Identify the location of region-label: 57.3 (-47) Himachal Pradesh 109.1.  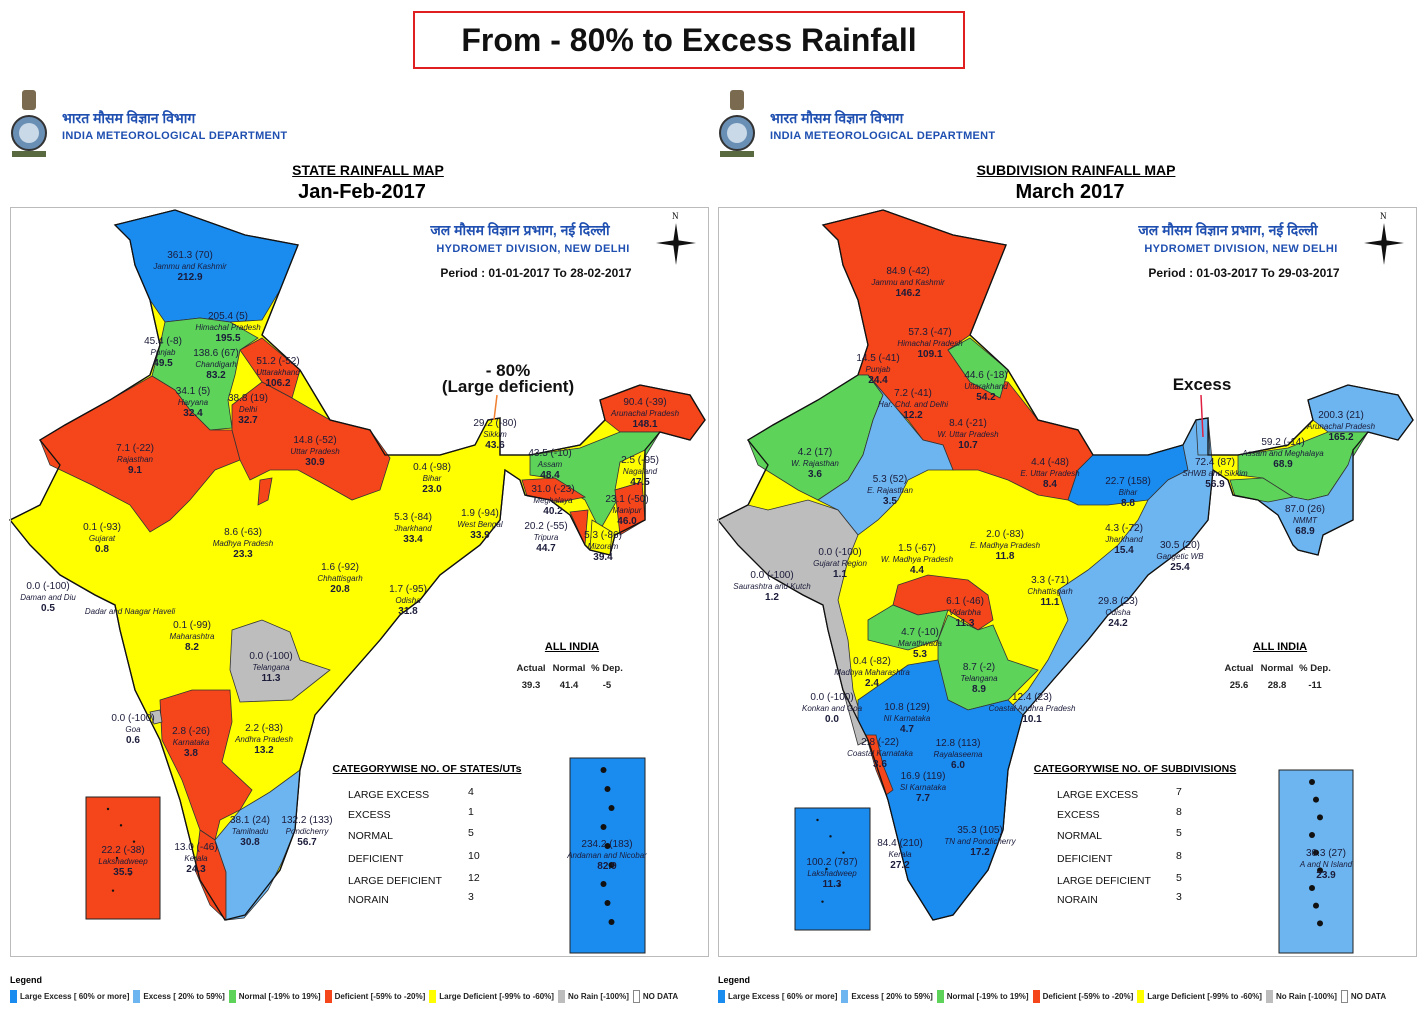
(929, 343).